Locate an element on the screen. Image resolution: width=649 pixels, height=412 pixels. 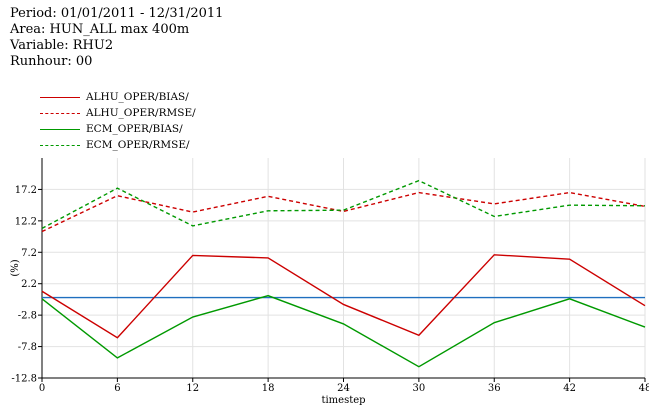
x-tick-label: 6 is located at coordinates (117, 388).